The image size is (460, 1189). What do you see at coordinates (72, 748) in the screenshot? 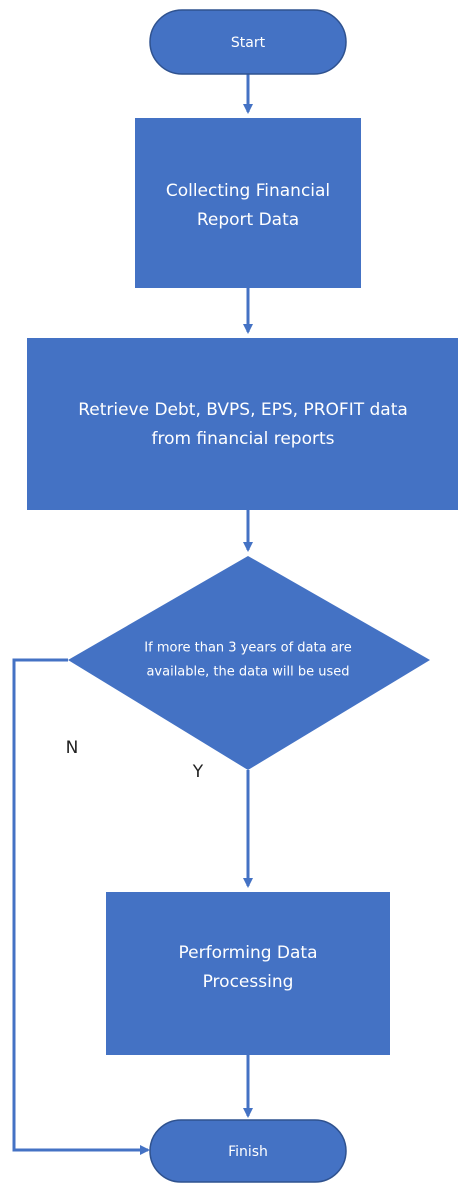
I see `edge-label: N` at bounding box center [72, 748].